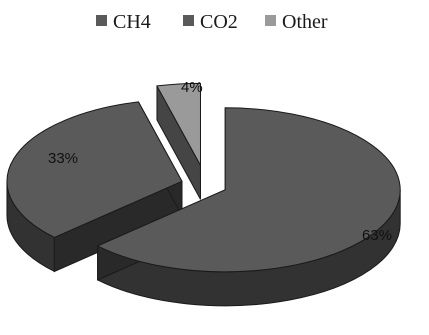  What do you see at coordinates (63, 158) in the screenshot?
I see `value-label-co2: 33%` at bounding box center [63, 158].